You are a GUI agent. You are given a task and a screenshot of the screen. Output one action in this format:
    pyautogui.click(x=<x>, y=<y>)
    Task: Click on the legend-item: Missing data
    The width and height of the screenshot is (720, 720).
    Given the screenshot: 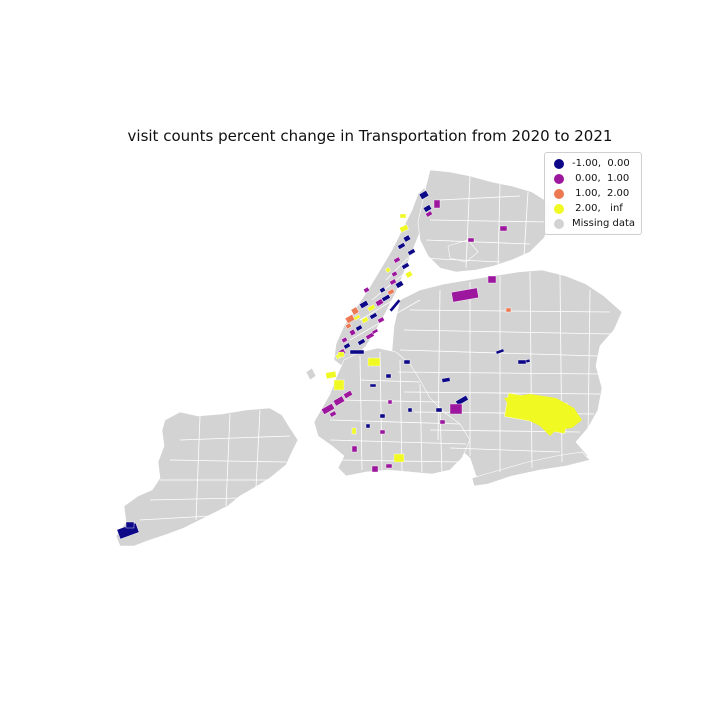 What is the action you would take?
    pyautogui.click(x=593, y=223)
    